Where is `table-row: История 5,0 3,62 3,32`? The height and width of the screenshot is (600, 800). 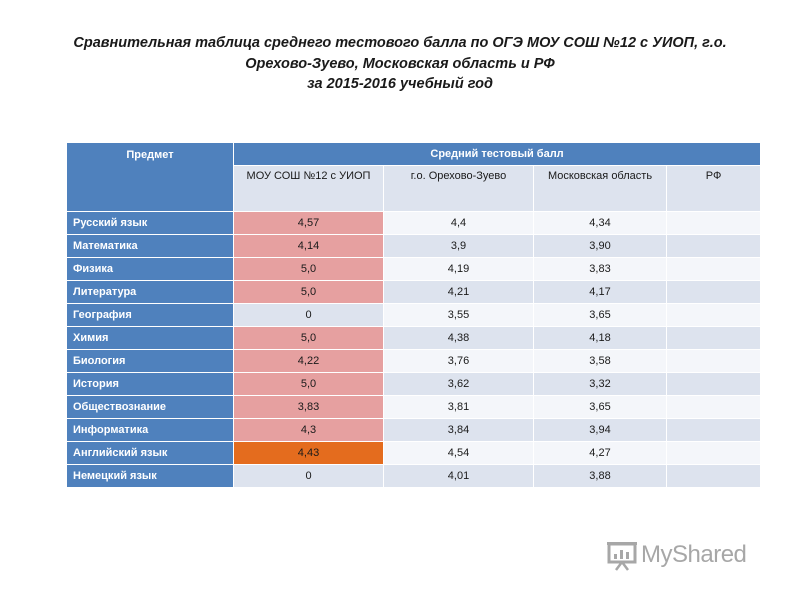
table-row: История 5,0 3,62 3,32 is located at coordinates (414, 384).